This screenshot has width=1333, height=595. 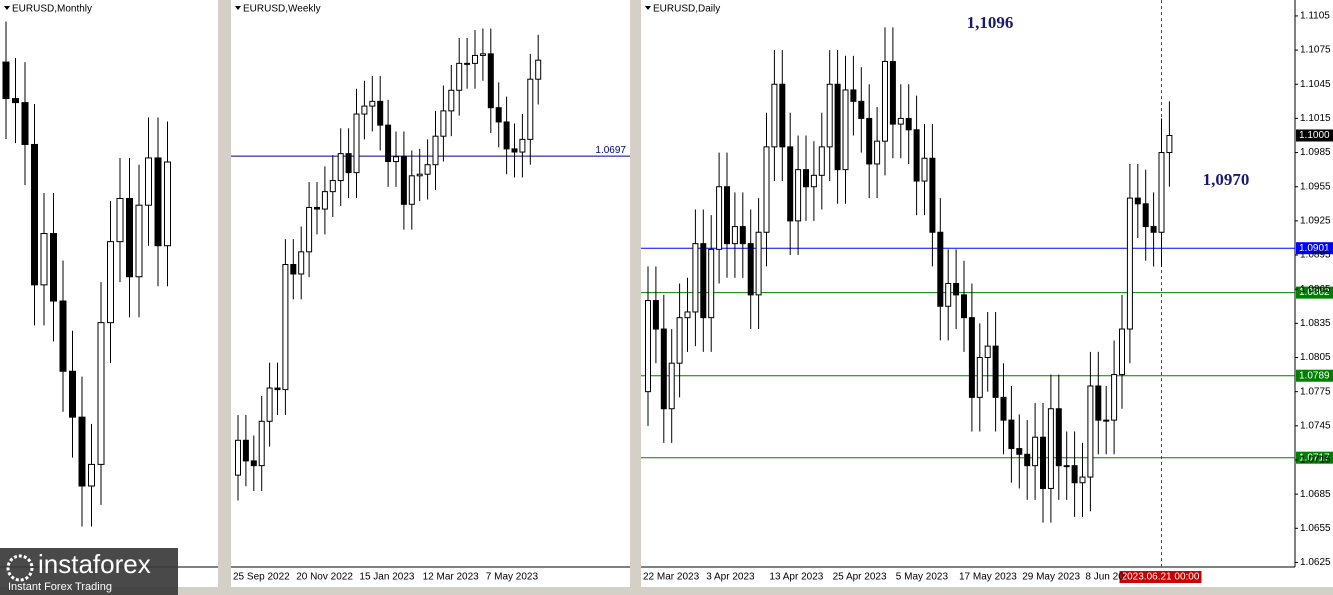 What do you see at coordinates (1104, 577) in the screenshot?
I see `x-tick-label: 8 Jun 20` at bounding box center [1104, 577].